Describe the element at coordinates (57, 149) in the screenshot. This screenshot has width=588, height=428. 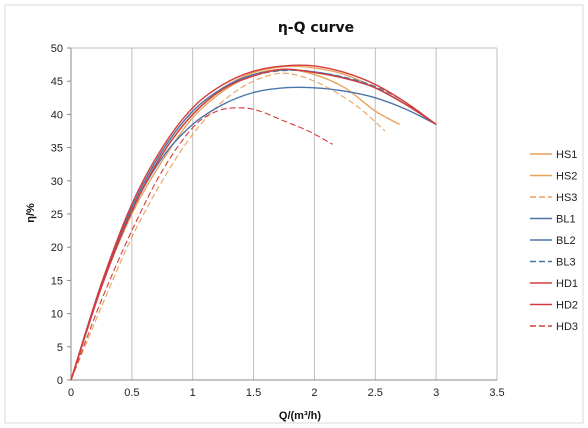
I see `y-tick-label: 35` at that location.